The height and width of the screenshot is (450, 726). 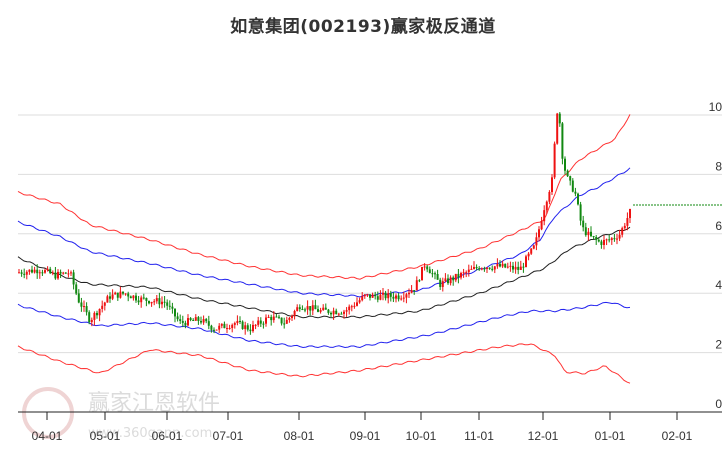 I want to click on x-tick-label: 06-01, so click(x=167, y=436).